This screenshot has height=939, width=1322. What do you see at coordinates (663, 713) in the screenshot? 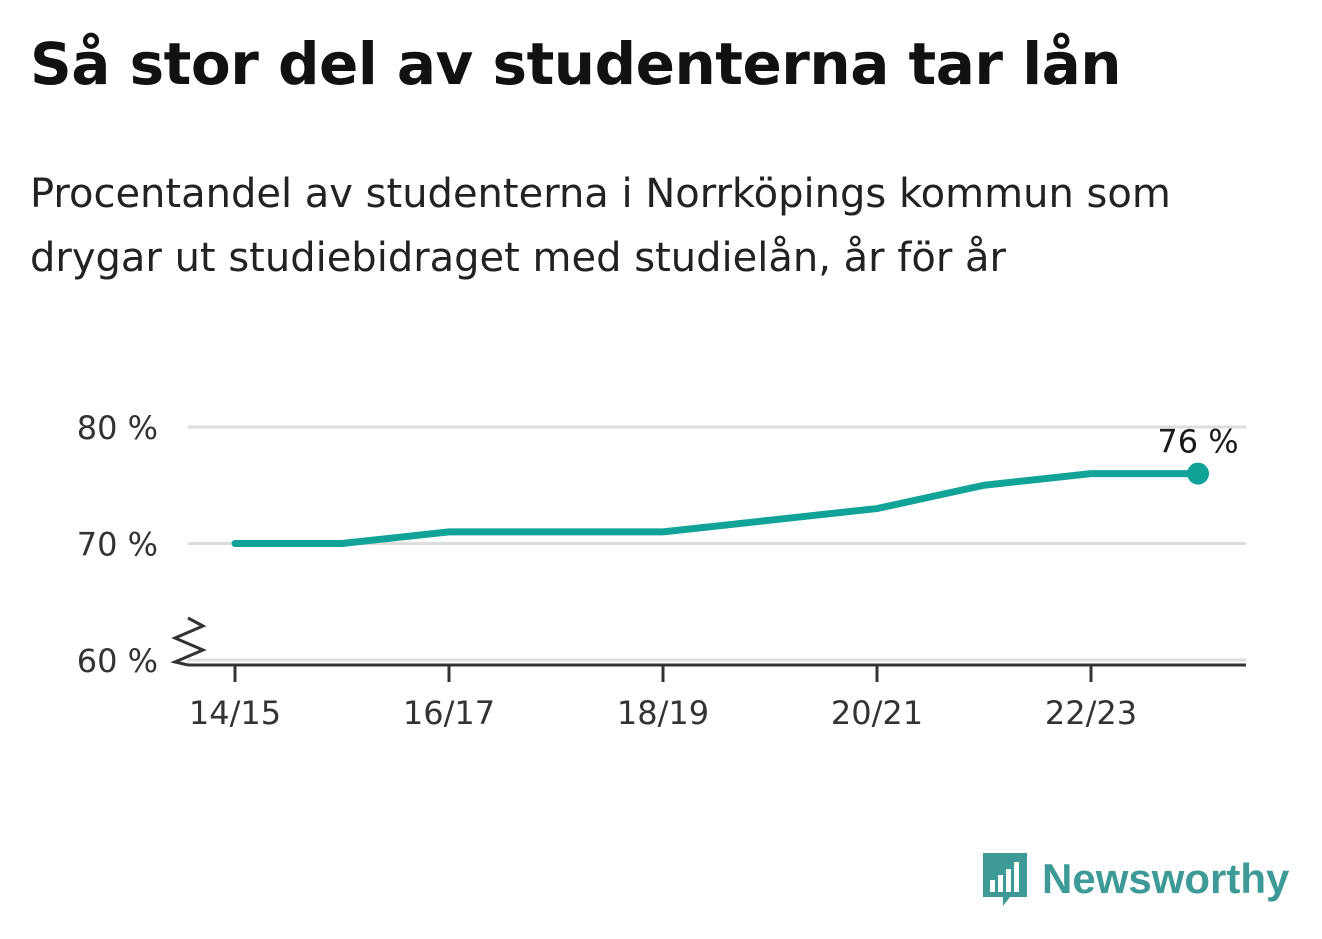
I see `x-tick-label: 18/19` at bounding box center [663, 713].